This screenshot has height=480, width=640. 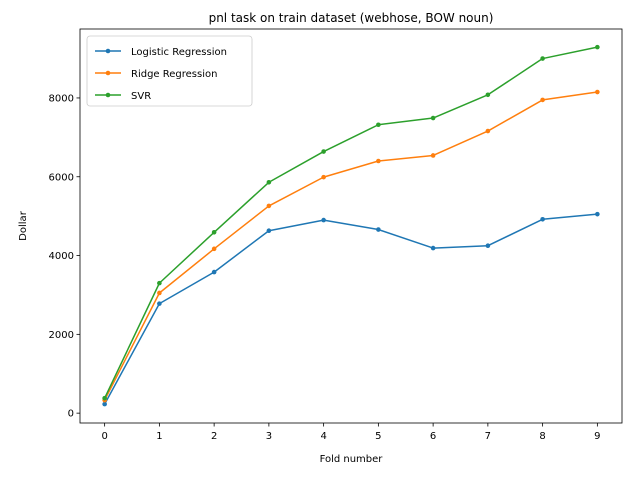 I want to click on y-tick-label: 8000, so click(x=61, y=98).